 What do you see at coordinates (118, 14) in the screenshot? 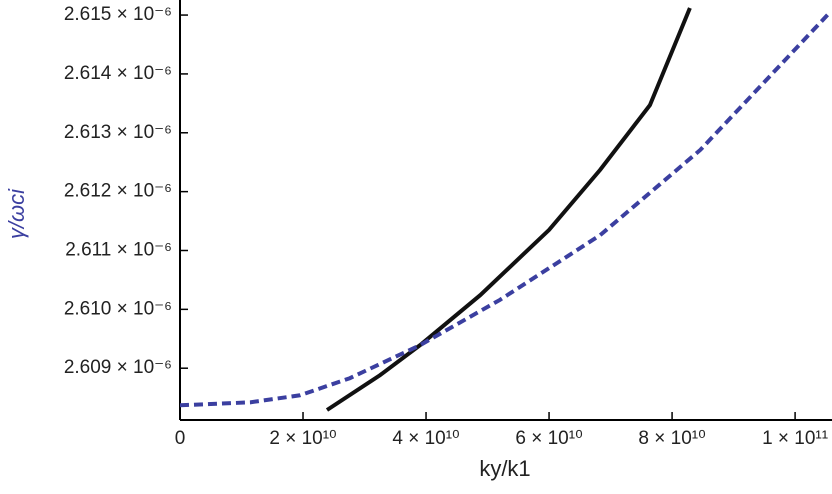
I see `y-tick-label: 2.615 × 10⁻⁶` at bounding box center [118, 14].